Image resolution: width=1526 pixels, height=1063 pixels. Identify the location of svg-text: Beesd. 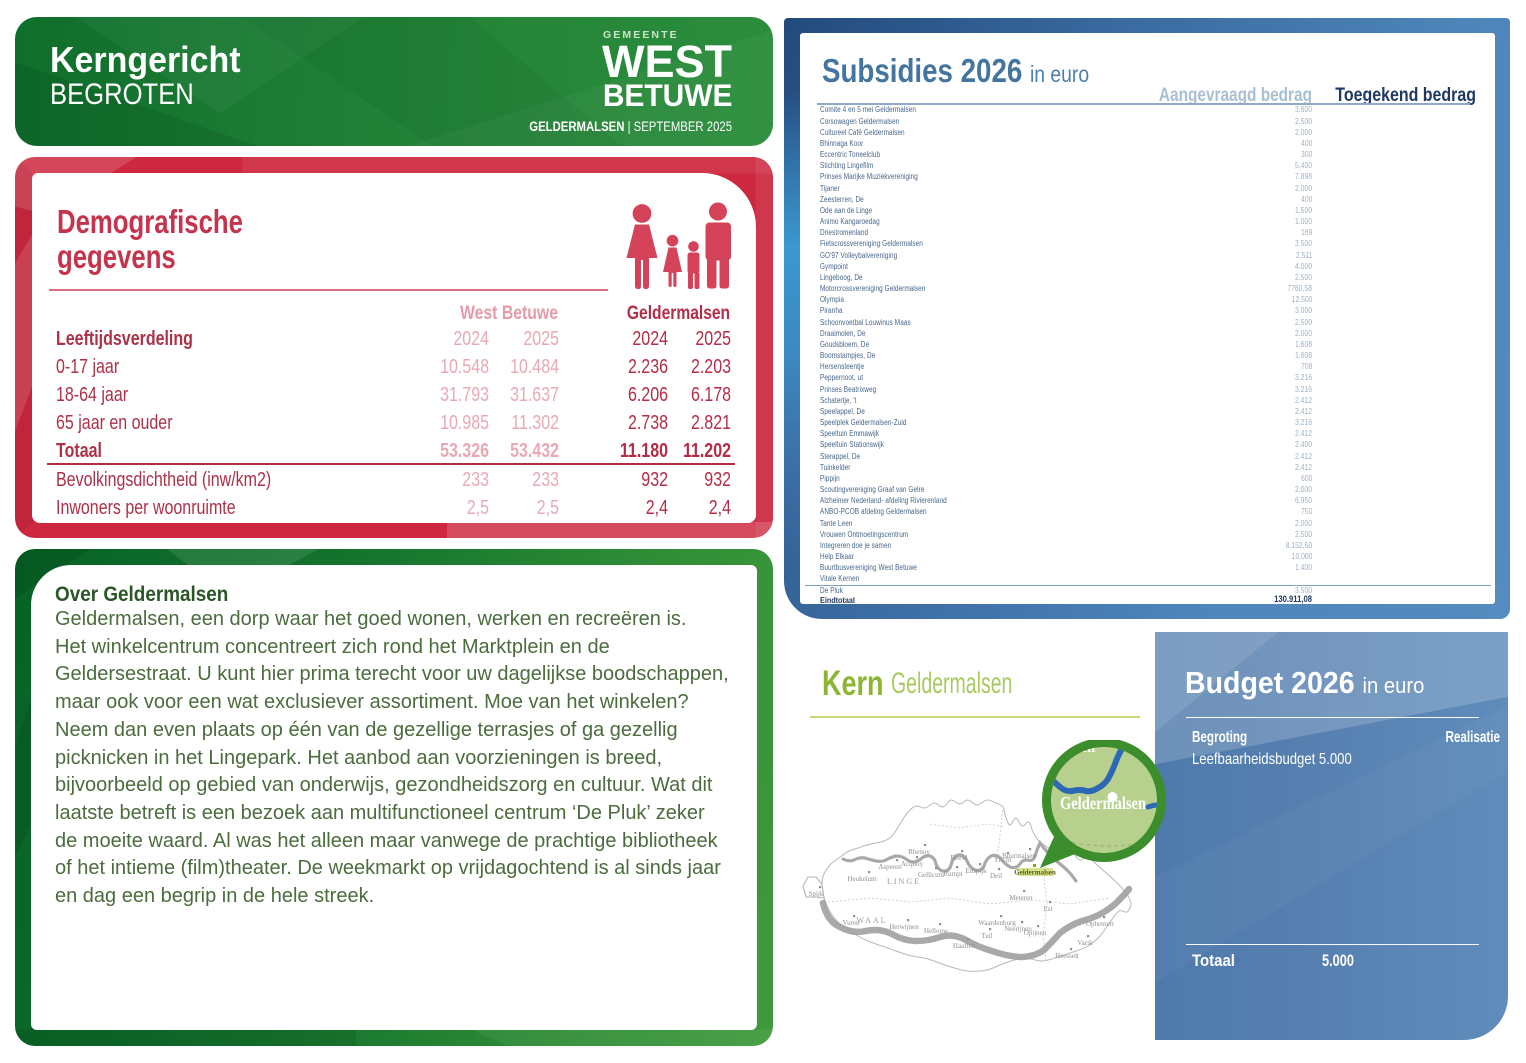
(959, 858).